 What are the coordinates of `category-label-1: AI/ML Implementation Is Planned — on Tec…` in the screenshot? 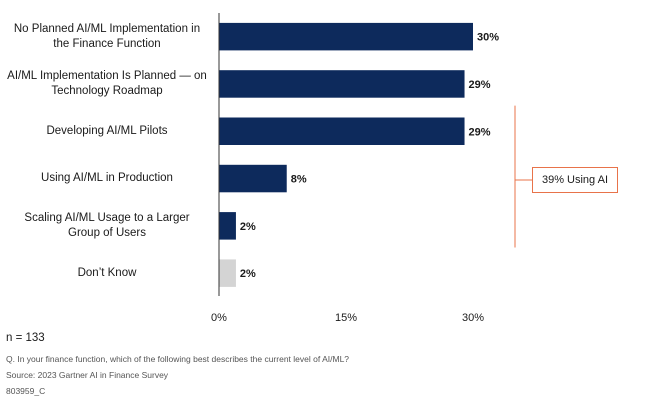 It's located at (107, 83).